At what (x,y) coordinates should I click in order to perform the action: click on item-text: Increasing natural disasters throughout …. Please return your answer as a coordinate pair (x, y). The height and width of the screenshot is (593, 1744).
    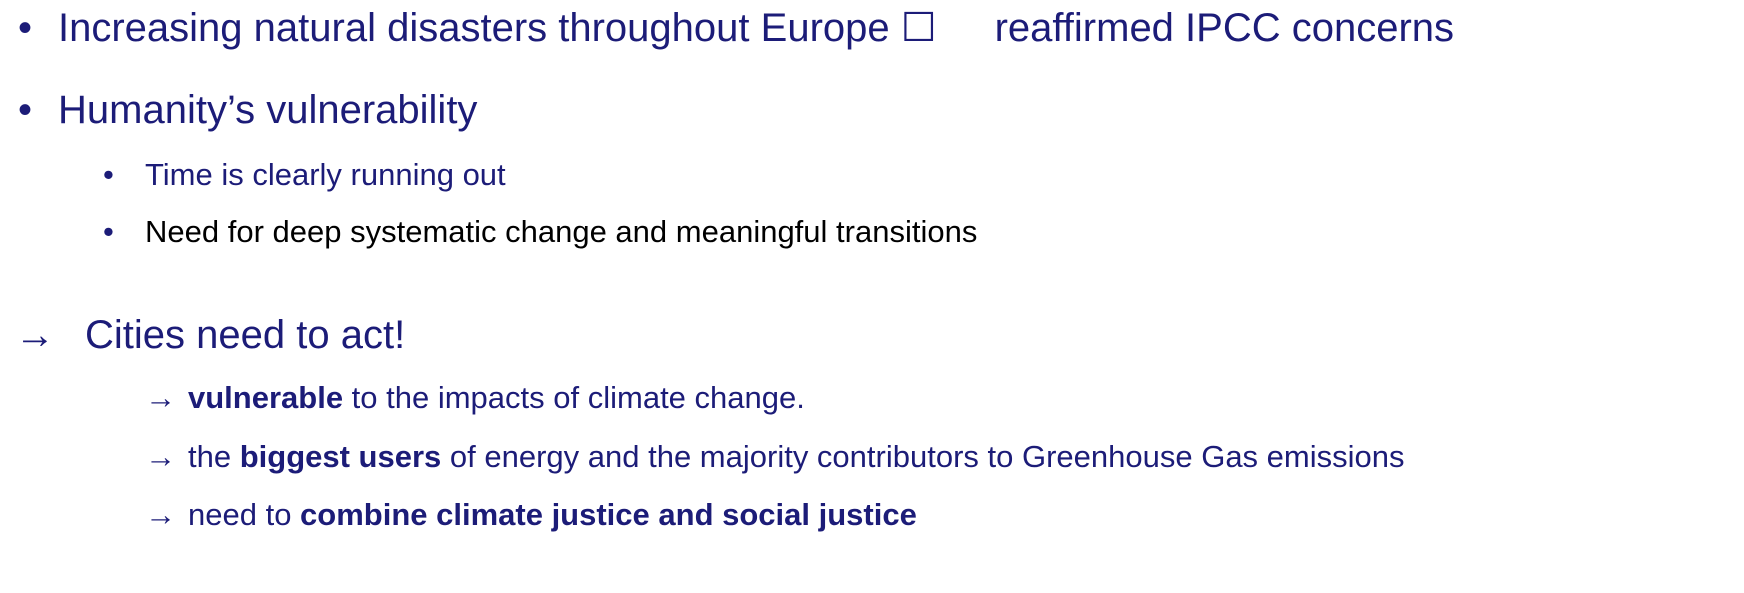
    Looking at the image, I should click on (756, 28).